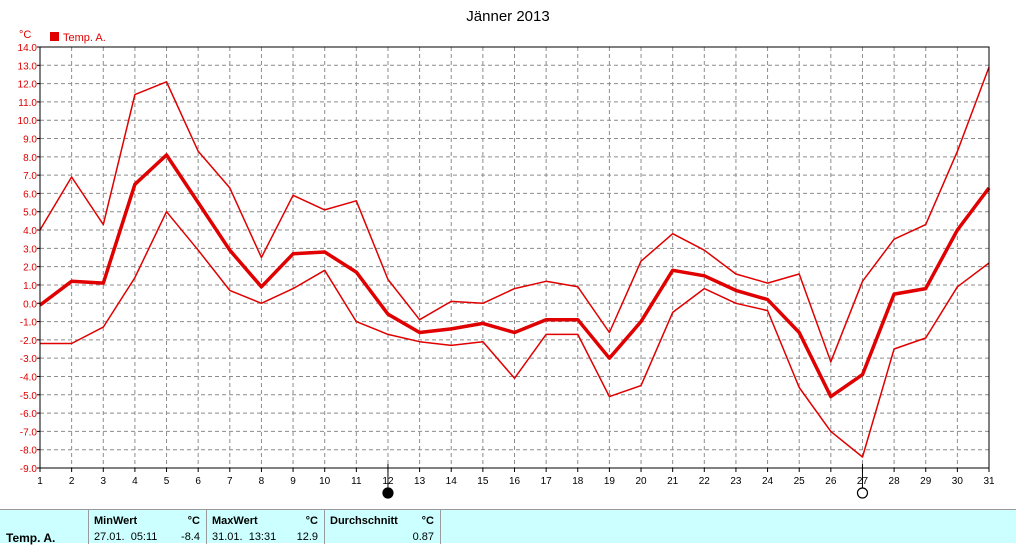 This screenshot has height=545, width=1016. What do you see at coordinates (547, 481) in the screenshot?
I see `x-tick-label: 17` at bounding box center [547, 481].